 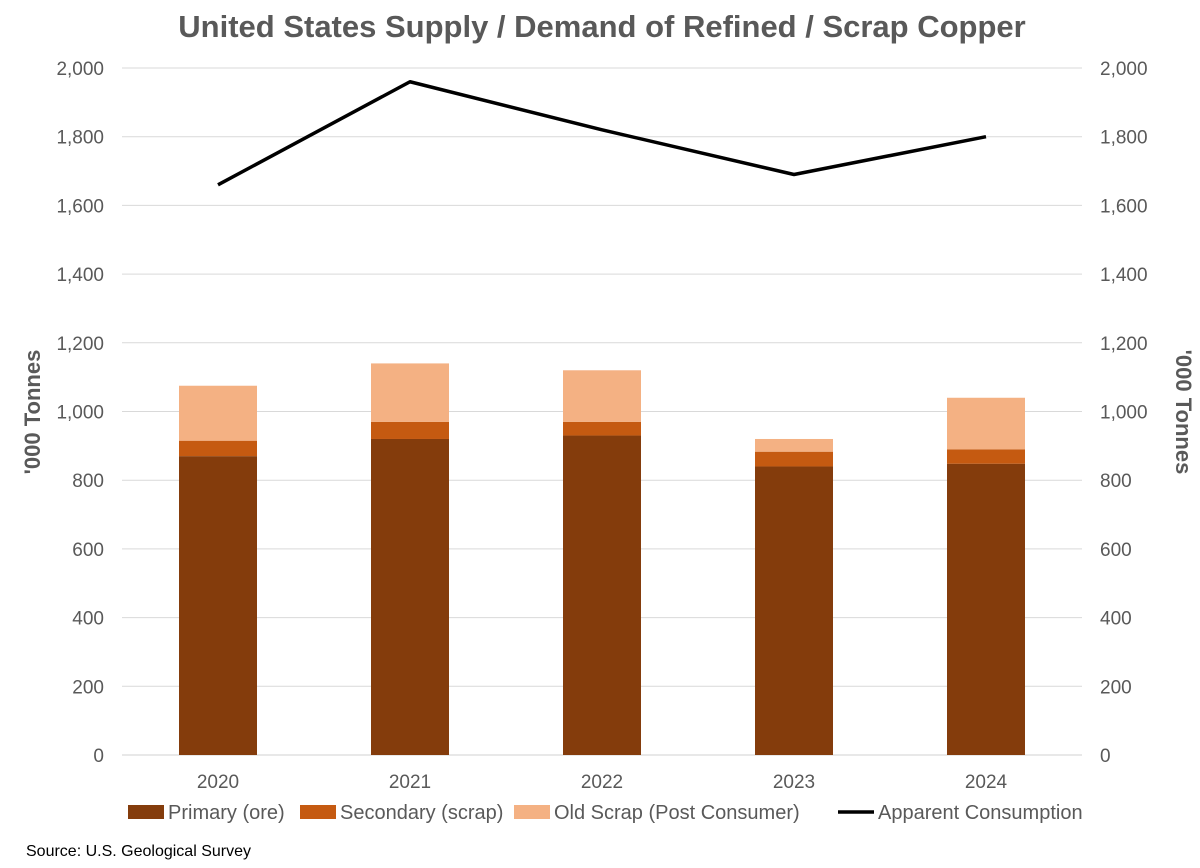 I want to click on legend-label: Secondary (scrap), so click(x=421, y=813).